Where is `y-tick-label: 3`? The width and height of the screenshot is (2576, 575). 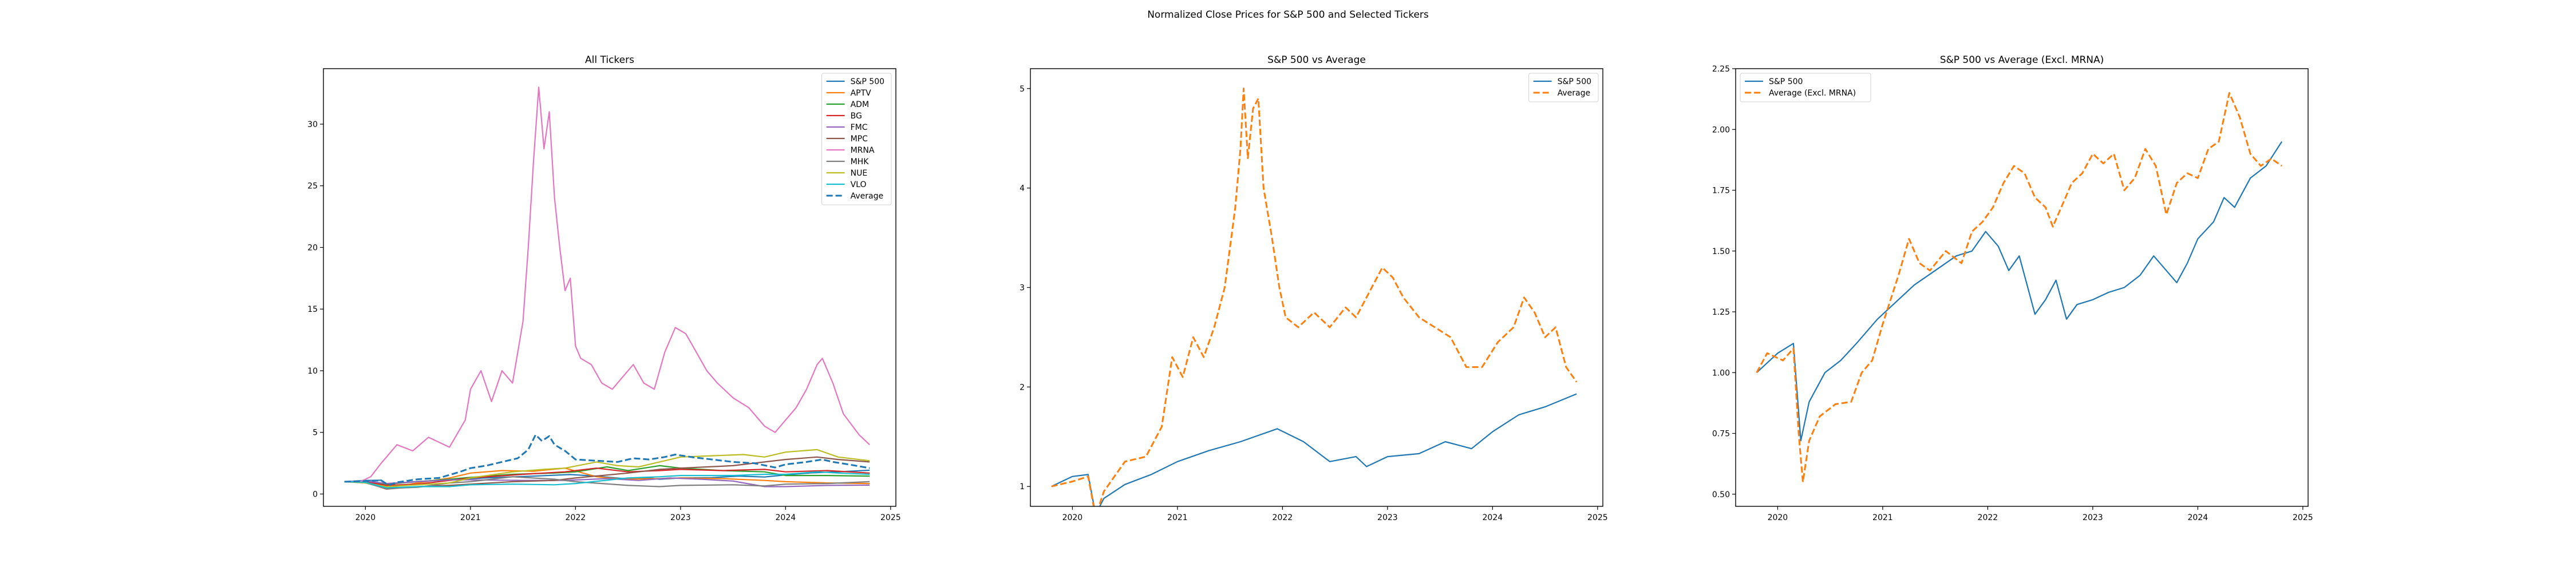
y-tick-label: 3 is located at coordinates (1022, 288).